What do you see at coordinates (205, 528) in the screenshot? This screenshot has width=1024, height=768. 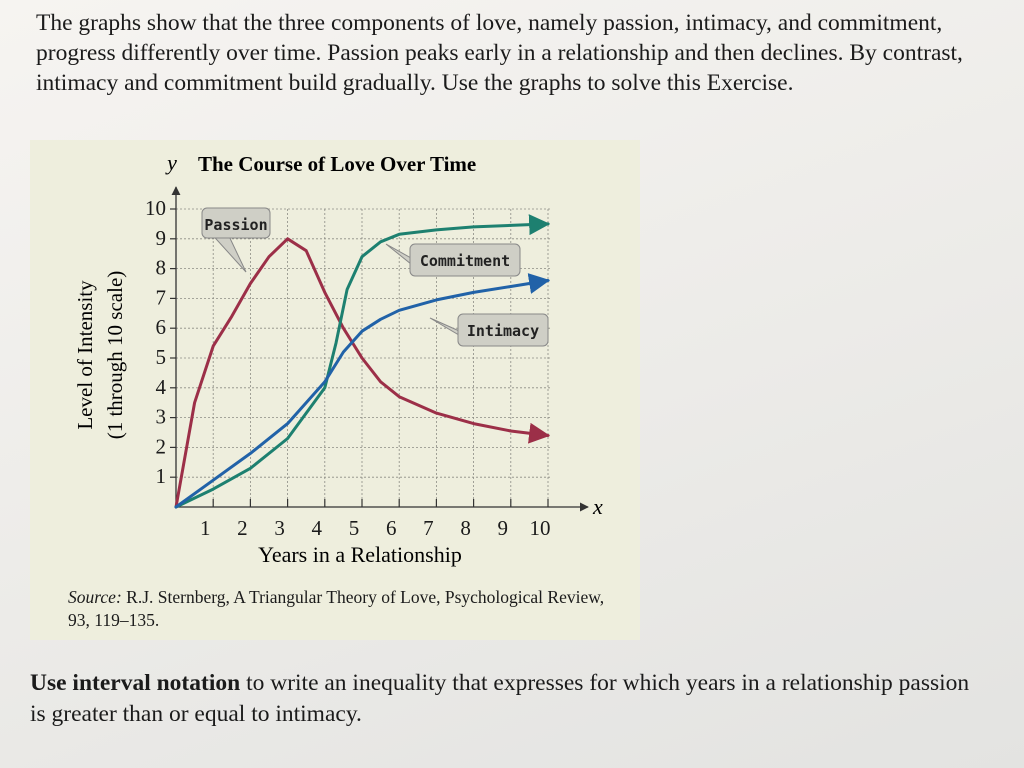 I see `x-tick-label: 1` at bounding box center [205, 528].